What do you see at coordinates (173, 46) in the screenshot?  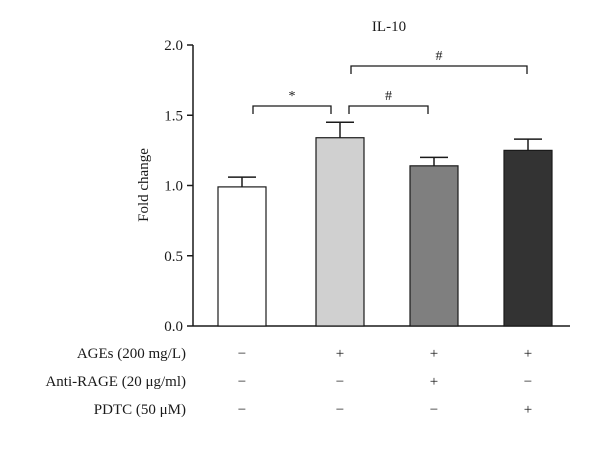 I see `y-tick-label: 2.0` at bounding box center [173, 46].